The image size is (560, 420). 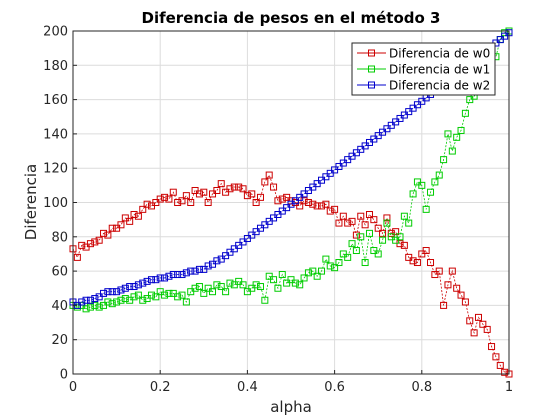 What do you see at coordinates (55, 203) in the screenshot?
I see `y-tick-label: 100` at bounding box center [55, 203].